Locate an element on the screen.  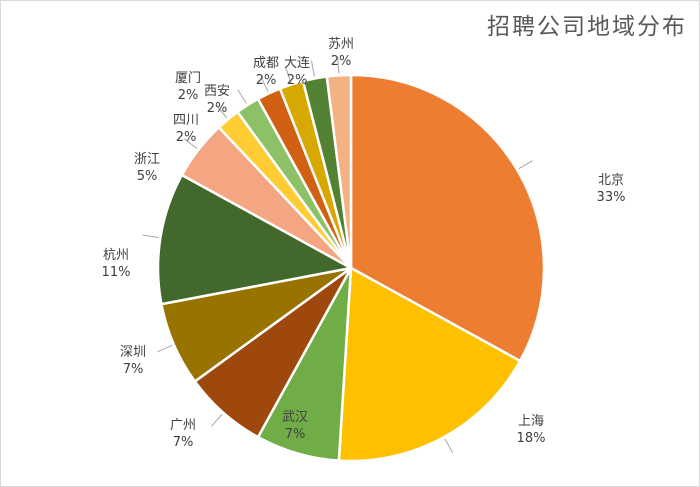
slice-name-label: 浙江 is located at coordinates (147, 159).